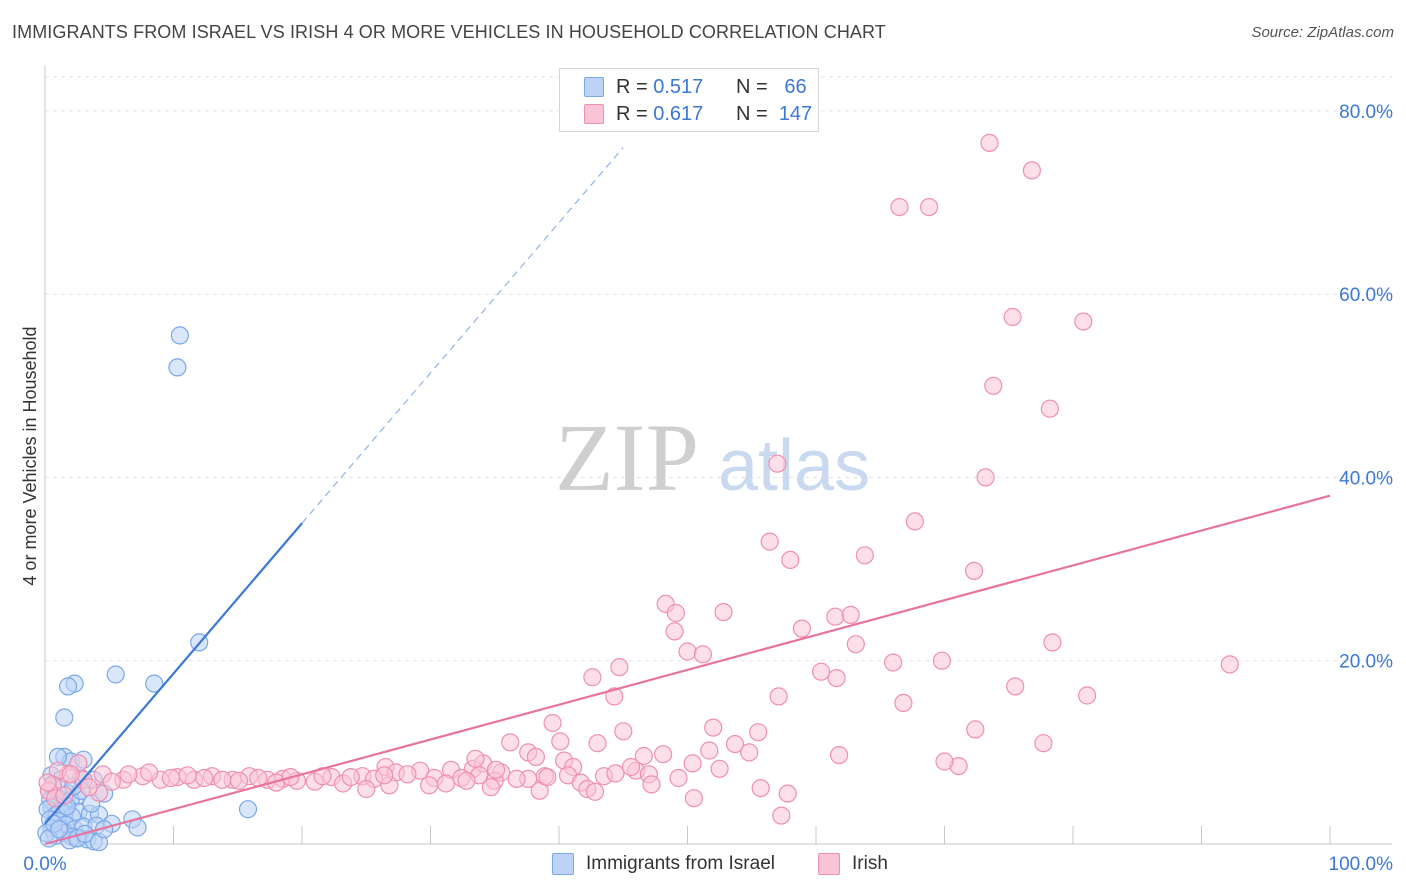  Describe the element at coordinates (676, 87) in the screenshot. I see `legend-r-israel: R = 0.517` at that location.